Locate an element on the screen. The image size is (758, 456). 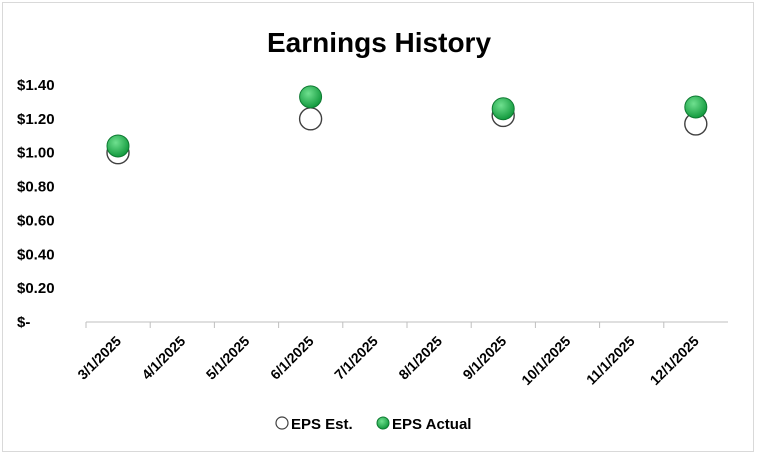
x-tick-label: 12/1/2025 is located at coordinates (675, 361).